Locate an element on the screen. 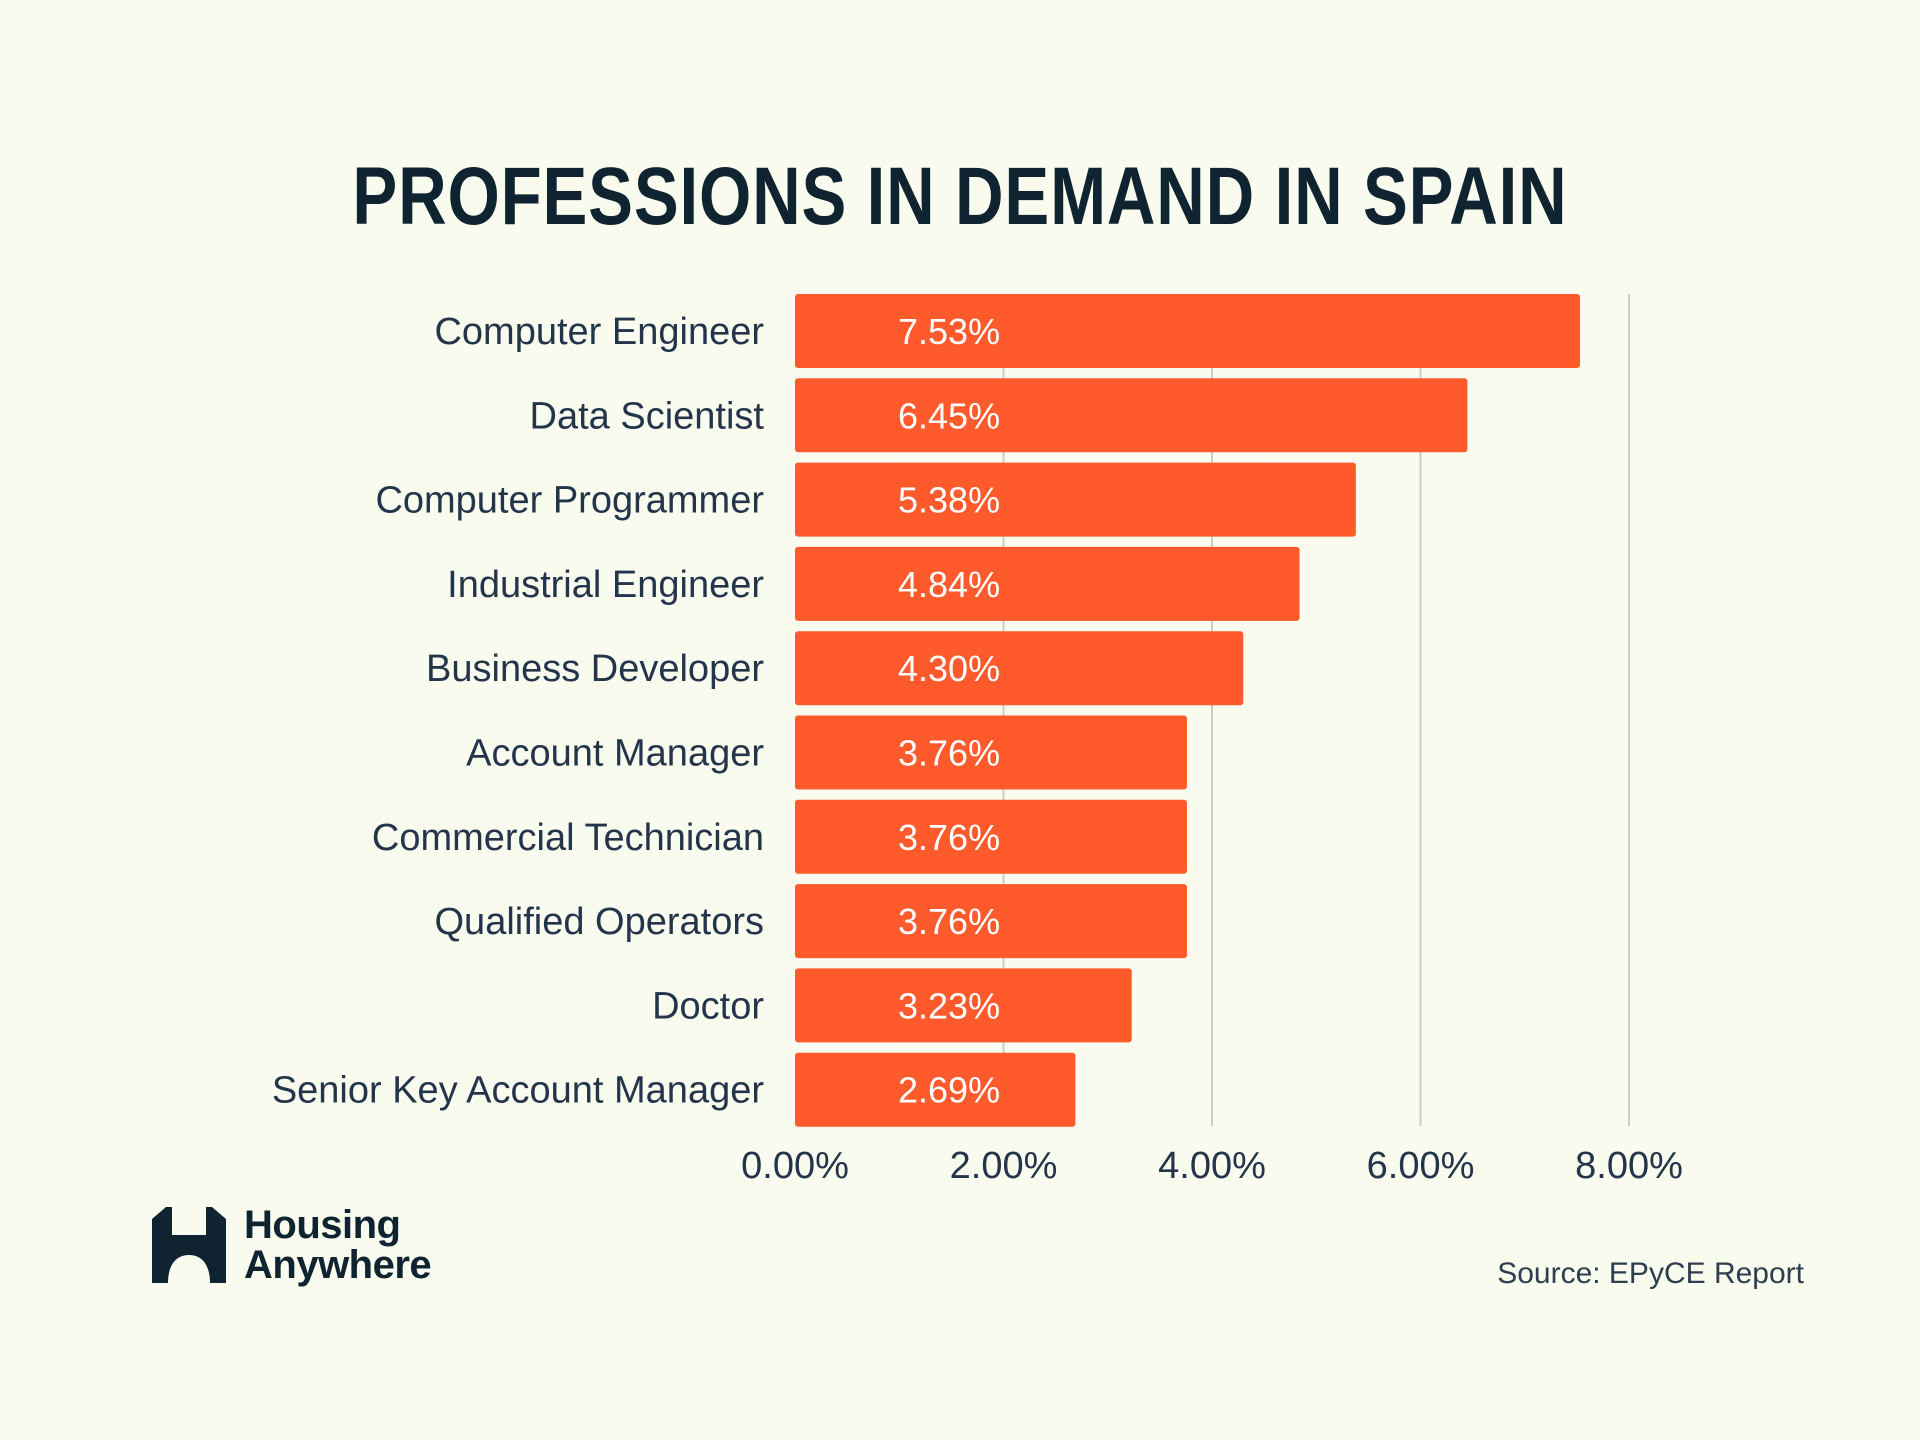 Image resolution: width=1920 pixels, height=1440 pixels. category-label-1: Data Scientist is located at coordinates (647, 416).